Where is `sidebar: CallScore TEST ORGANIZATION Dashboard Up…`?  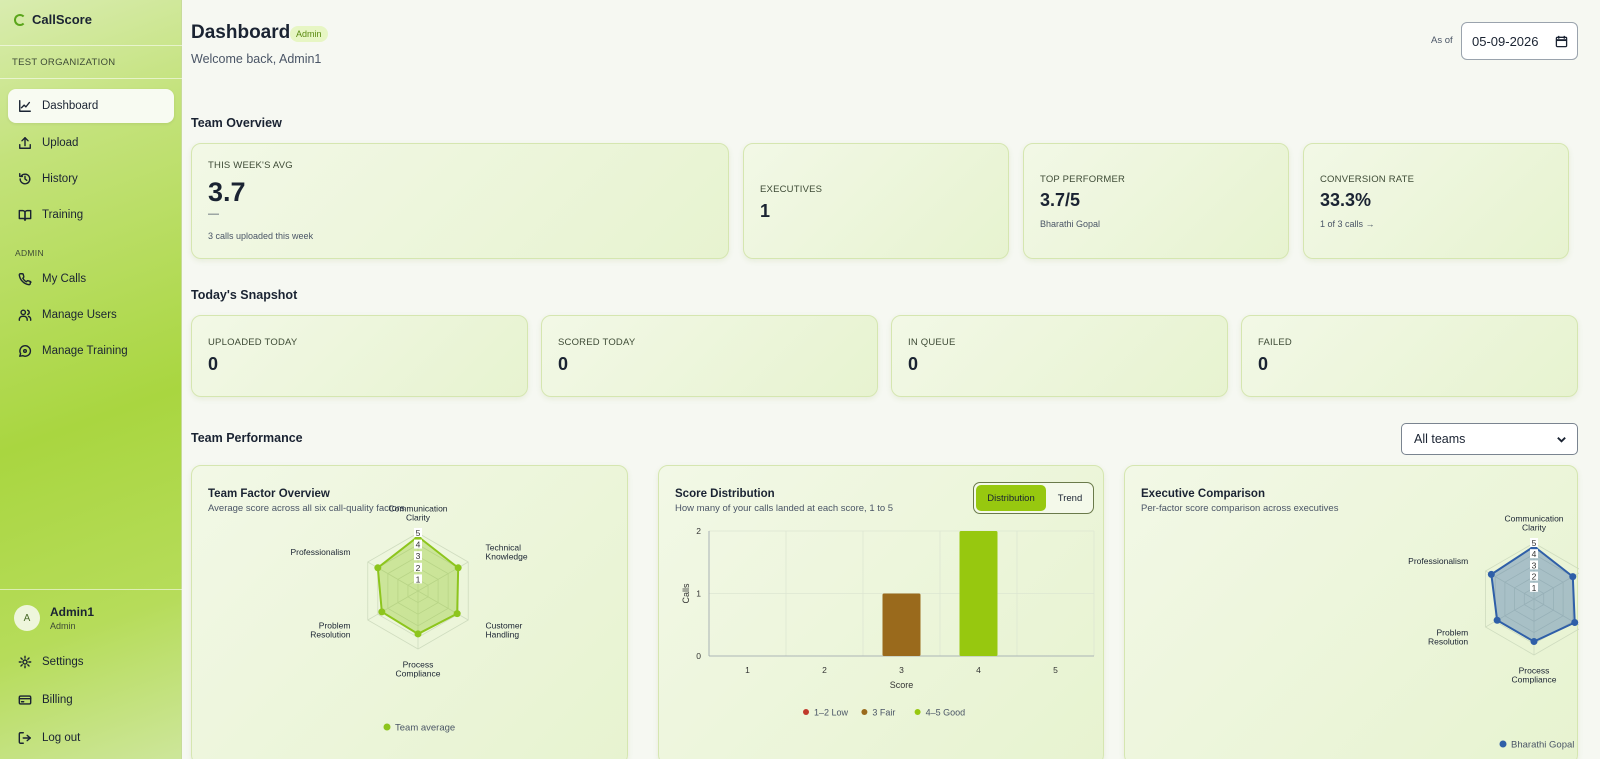 sidebar: CallScore TEST ORGANIZATION Dashboard Up… is located at coordinates (91, 379).